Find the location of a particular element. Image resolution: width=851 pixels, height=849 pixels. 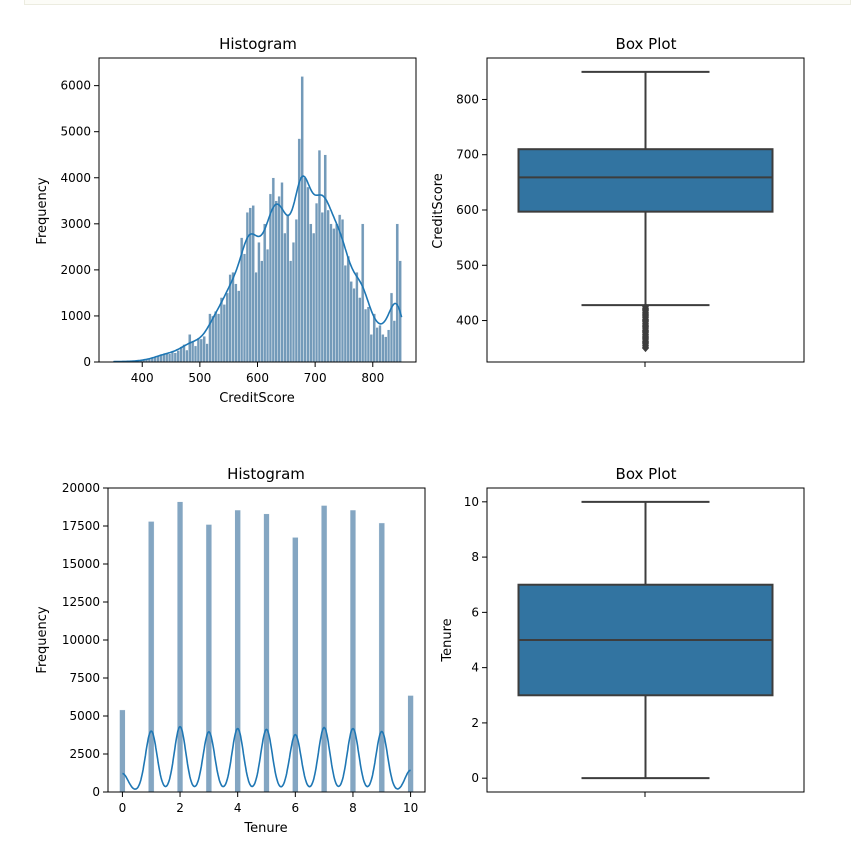

y-tick-label: 15000 is located at coordinates (81, 564).